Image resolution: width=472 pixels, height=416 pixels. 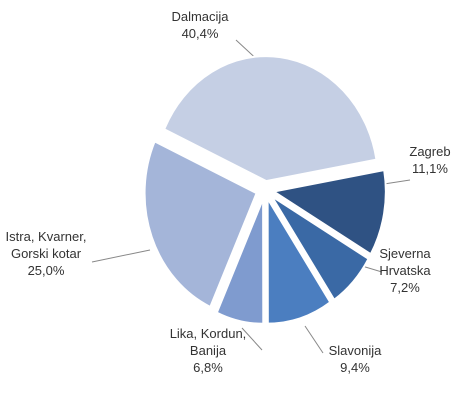 I want to click on data-label: Slavonija 9,4%, so click(x=355, y=359).